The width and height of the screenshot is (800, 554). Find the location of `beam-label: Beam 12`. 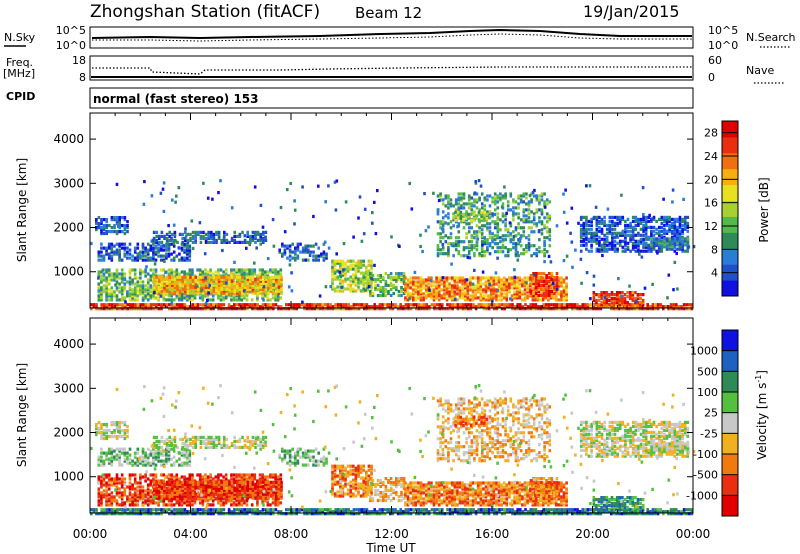

beam-label: Beam 12 is located at coordinates (388, 13).